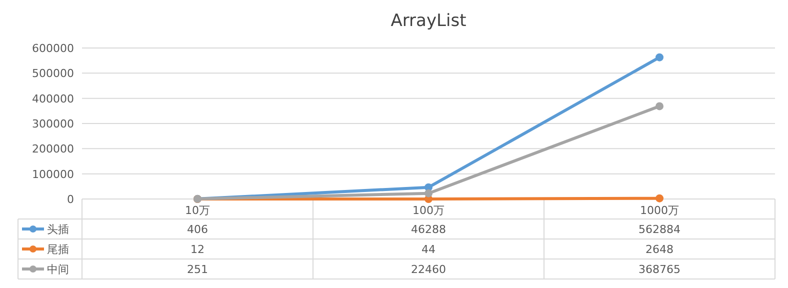 The width and height of the screenshot is (788, 288). Describe the element at coordinates (197, 229) in the screenshot. I see `data-label: 406` at that location.